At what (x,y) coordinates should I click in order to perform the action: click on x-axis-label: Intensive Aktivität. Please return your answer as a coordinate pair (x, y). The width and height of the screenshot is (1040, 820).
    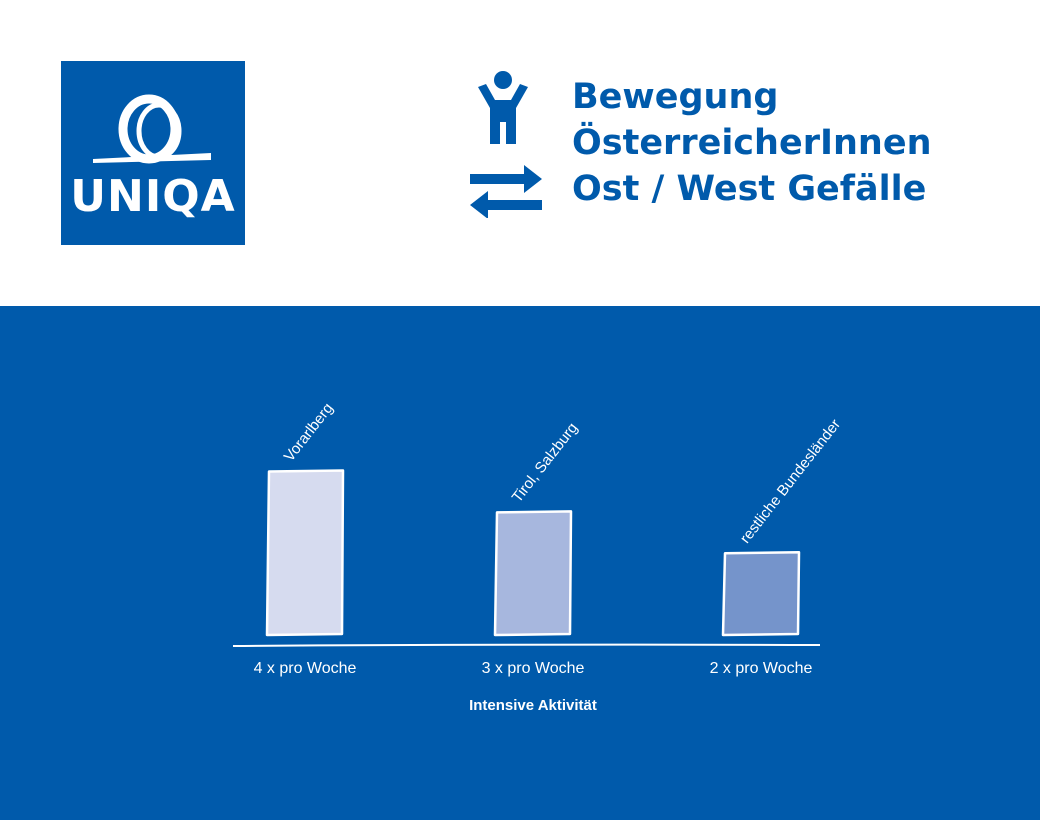
    Looking at the image, I should click on (533, 705).